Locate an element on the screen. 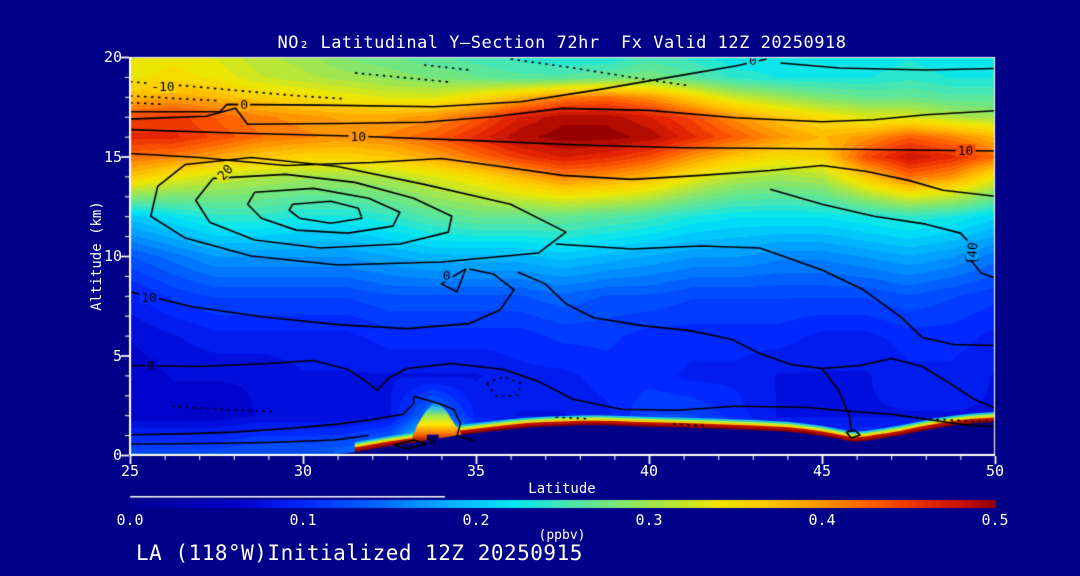 The height and width of the screenshot is (576, 1080). colorbar-units-label: (ppbv) is located at coordinates (562, 535).